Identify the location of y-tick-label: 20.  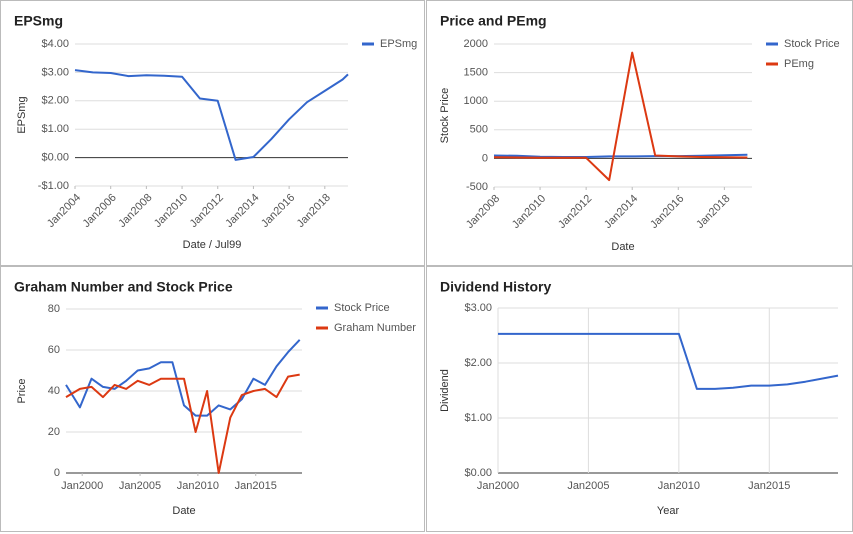
(54, 432).